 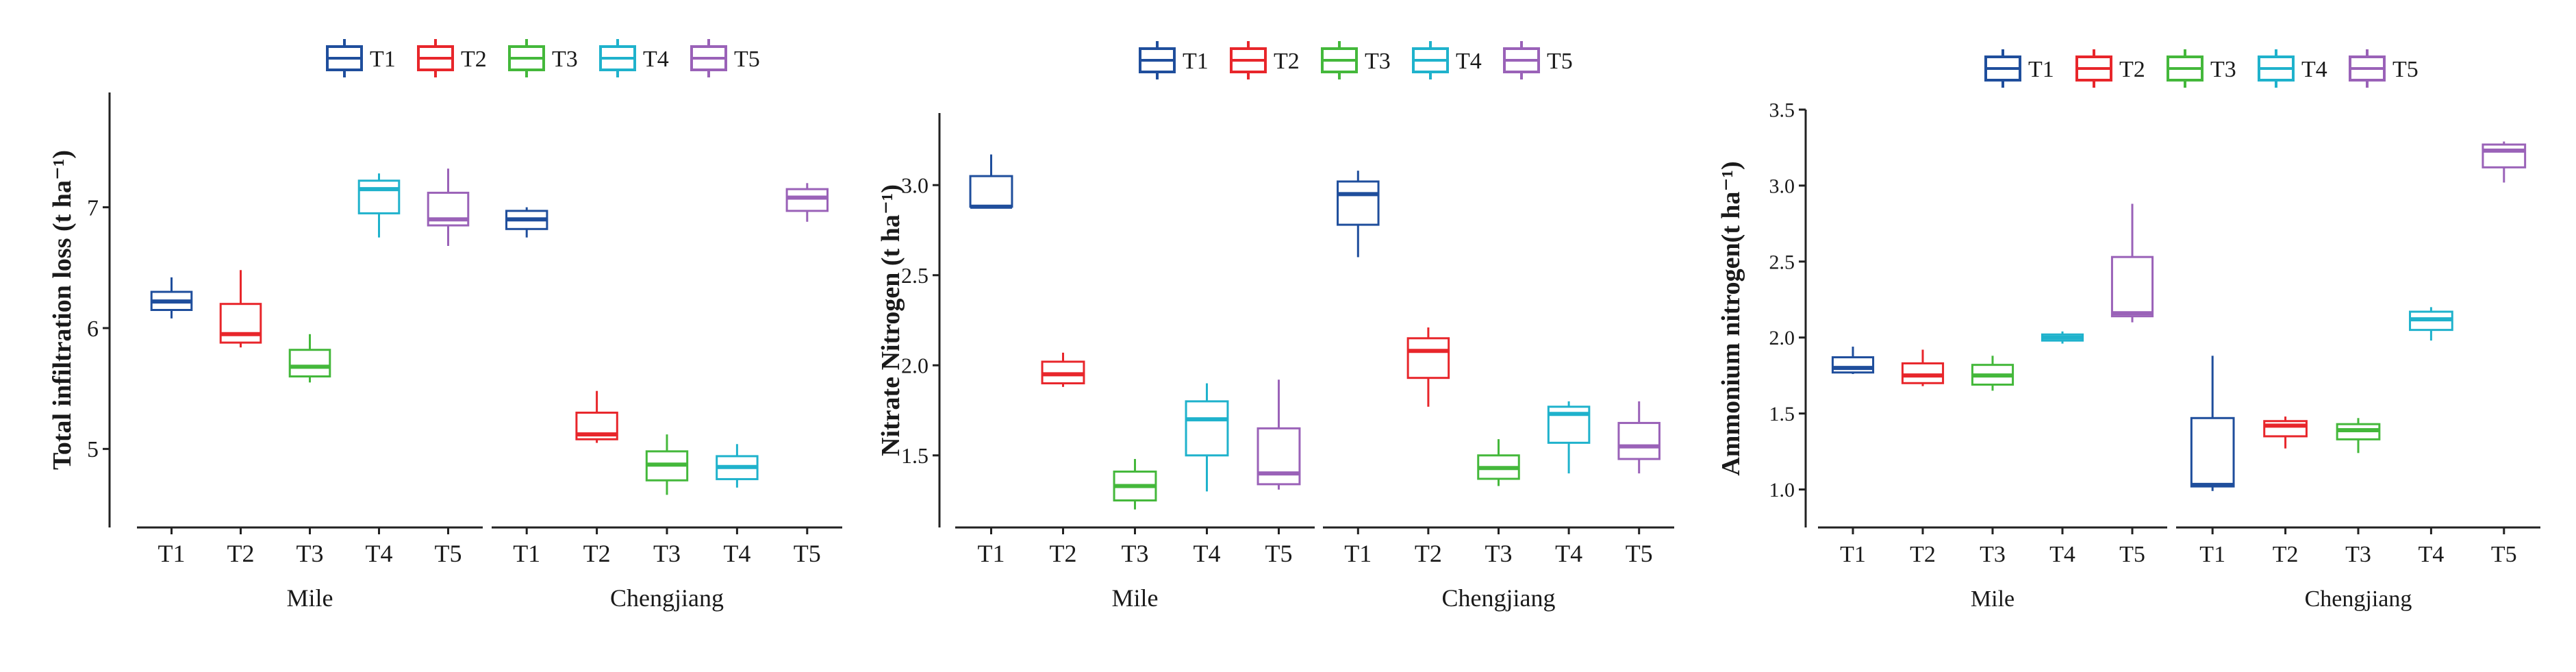 What do you see at coordinates (93, 329) in the screenshot?
I see `y-tick-label: 6` at bounding box center [93, 329].